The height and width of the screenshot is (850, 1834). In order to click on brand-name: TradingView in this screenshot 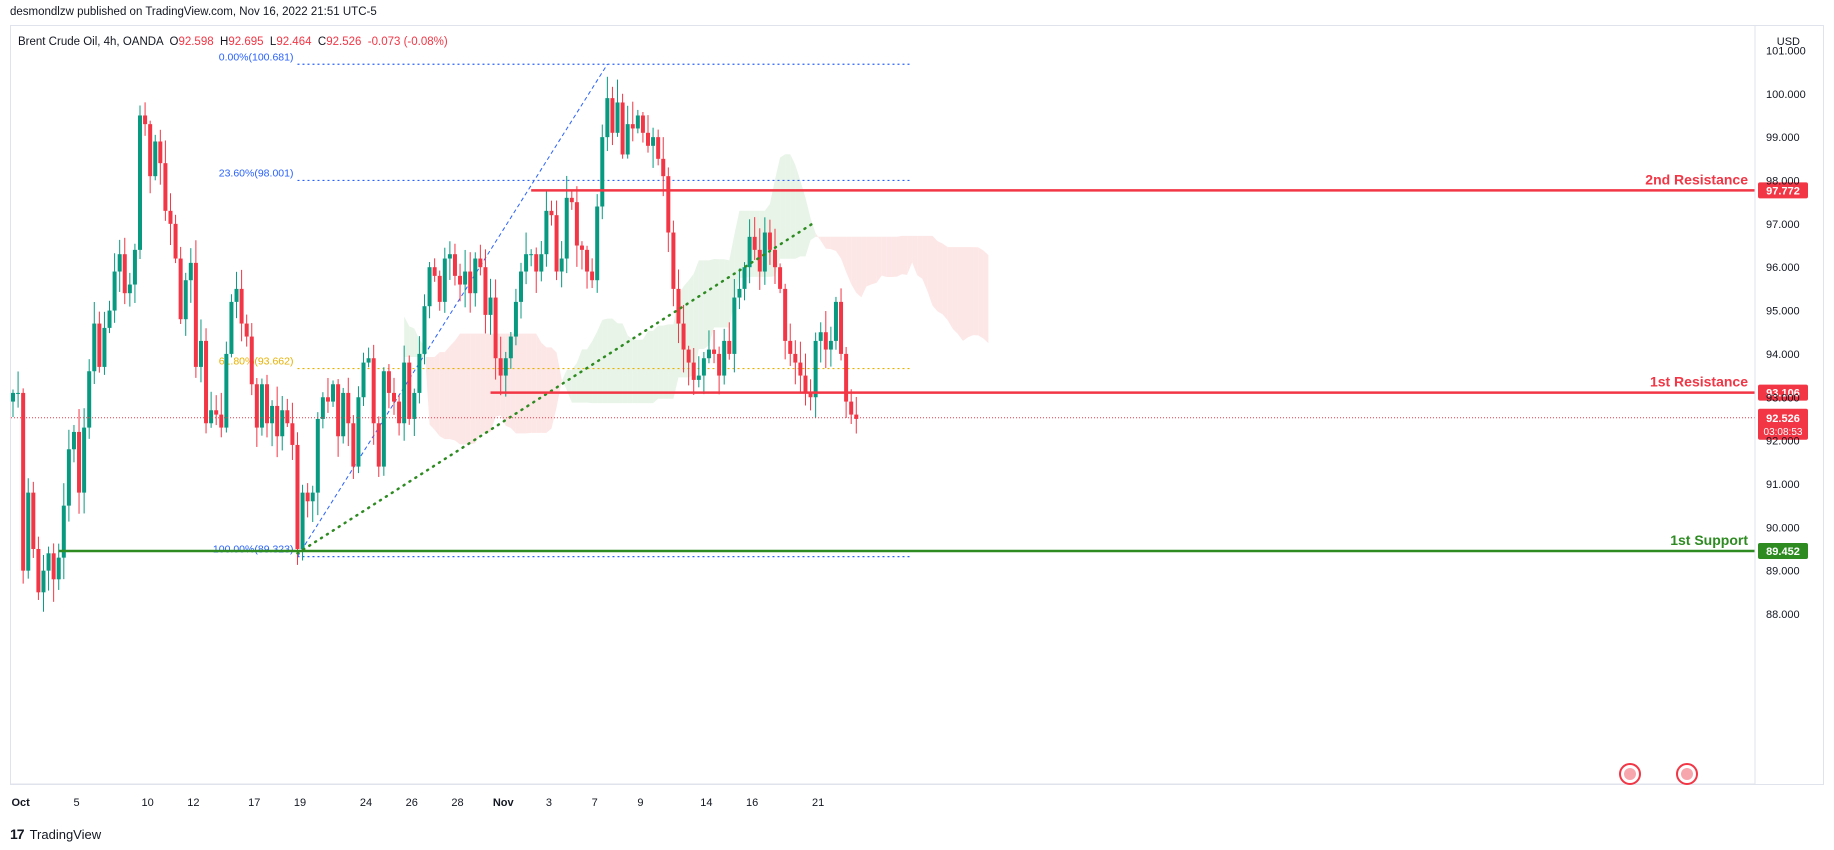, I will do `click(65, 834)`.